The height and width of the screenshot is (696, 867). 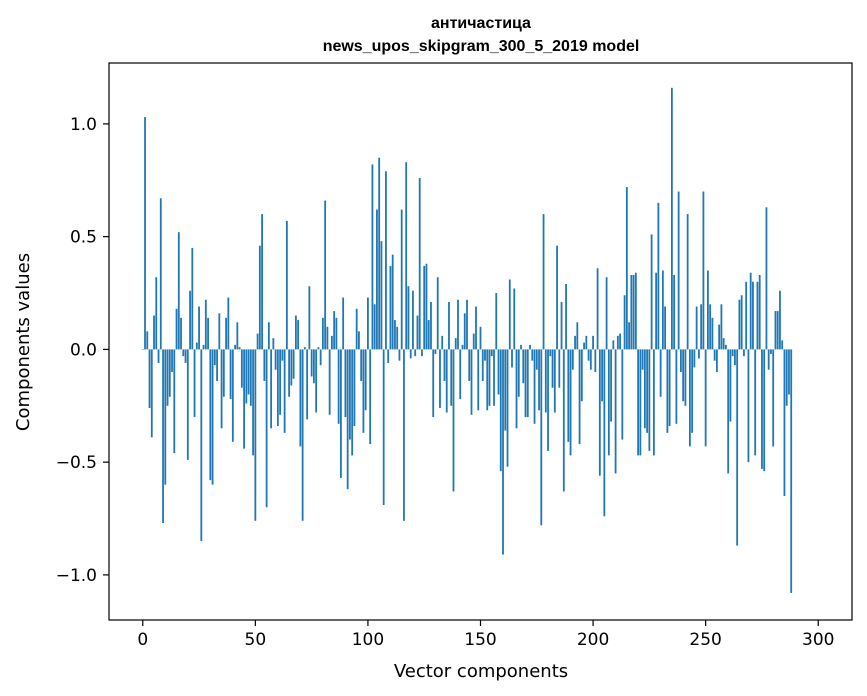 What do you see at coordinates (23, 342) in the screenshot?
I see `y-axis-label: Components values` at bounding box center [23, 342].